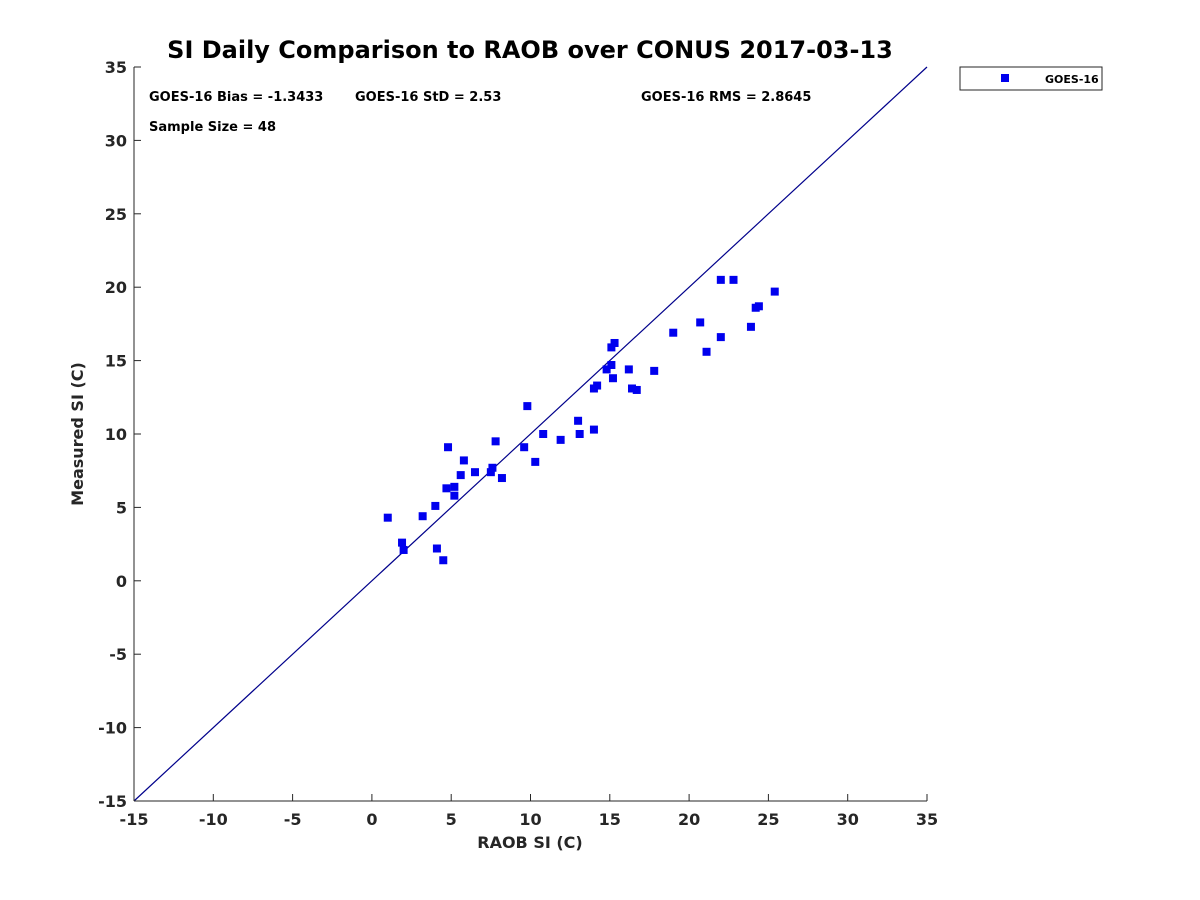  I want to click on x-tick-label: 20, so click(689, 819).